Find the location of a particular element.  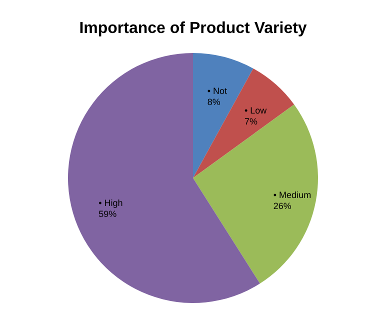

slice-label: • Low is located at coordinates (256, 110).